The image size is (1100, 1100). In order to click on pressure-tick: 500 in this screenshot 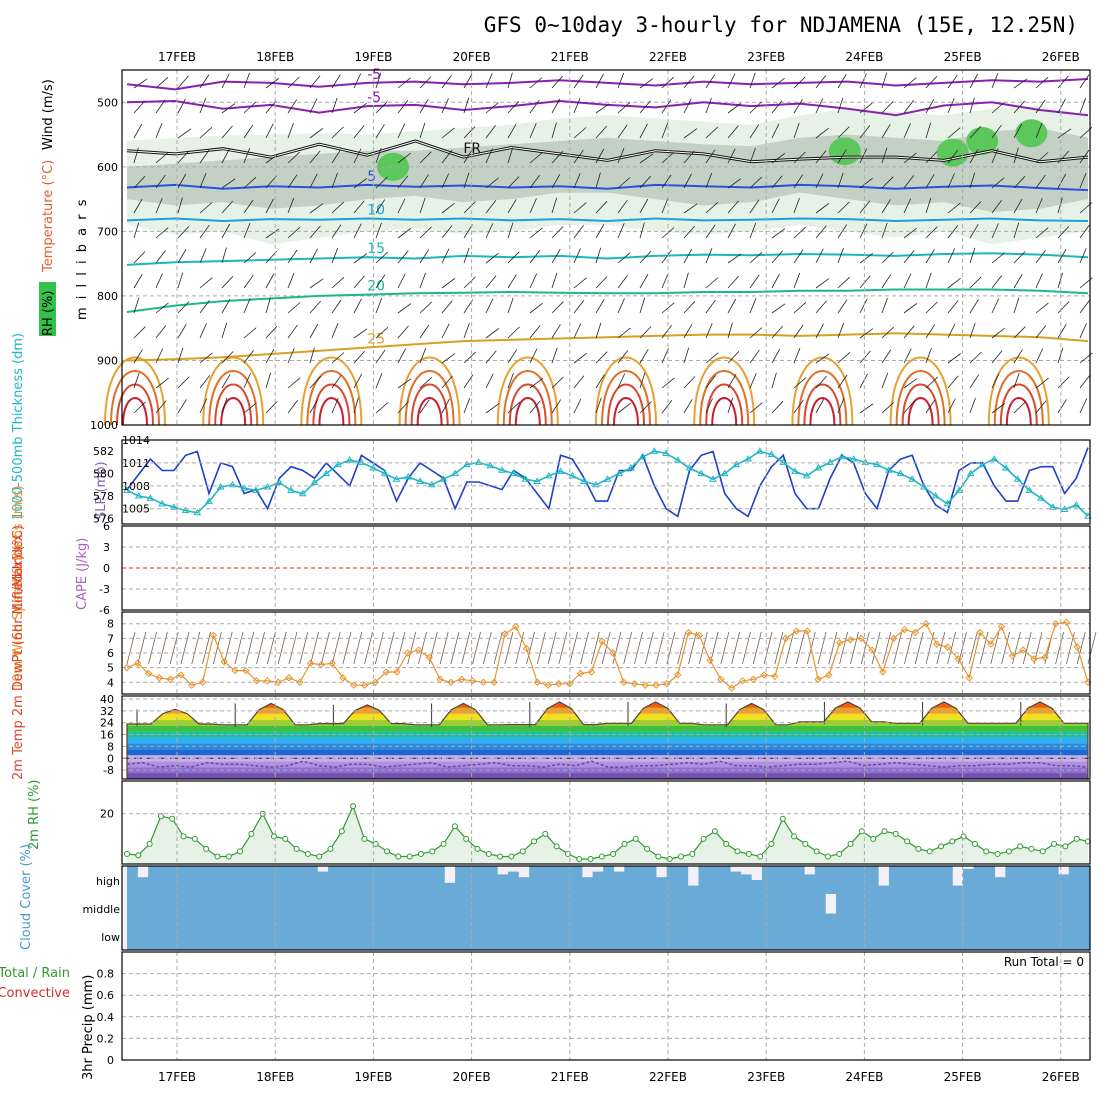, I will do `click(107, 102)`.